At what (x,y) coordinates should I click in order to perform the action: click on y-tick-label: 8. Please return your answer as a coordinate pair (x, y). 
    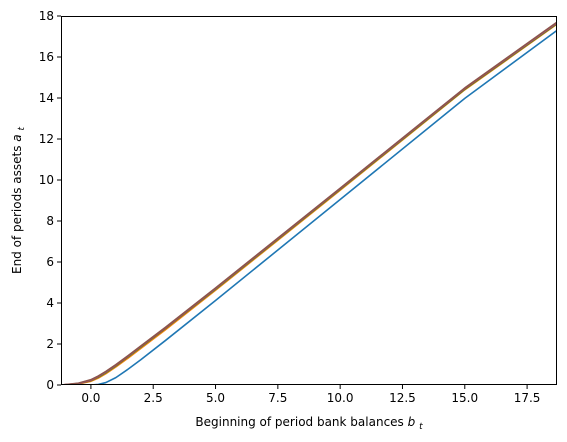
    Looking at the image, I should click on (50, 221).